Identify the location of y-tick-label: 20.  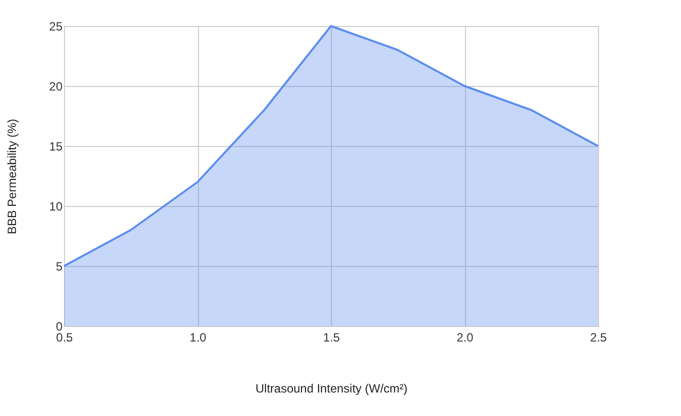
(56, 87).